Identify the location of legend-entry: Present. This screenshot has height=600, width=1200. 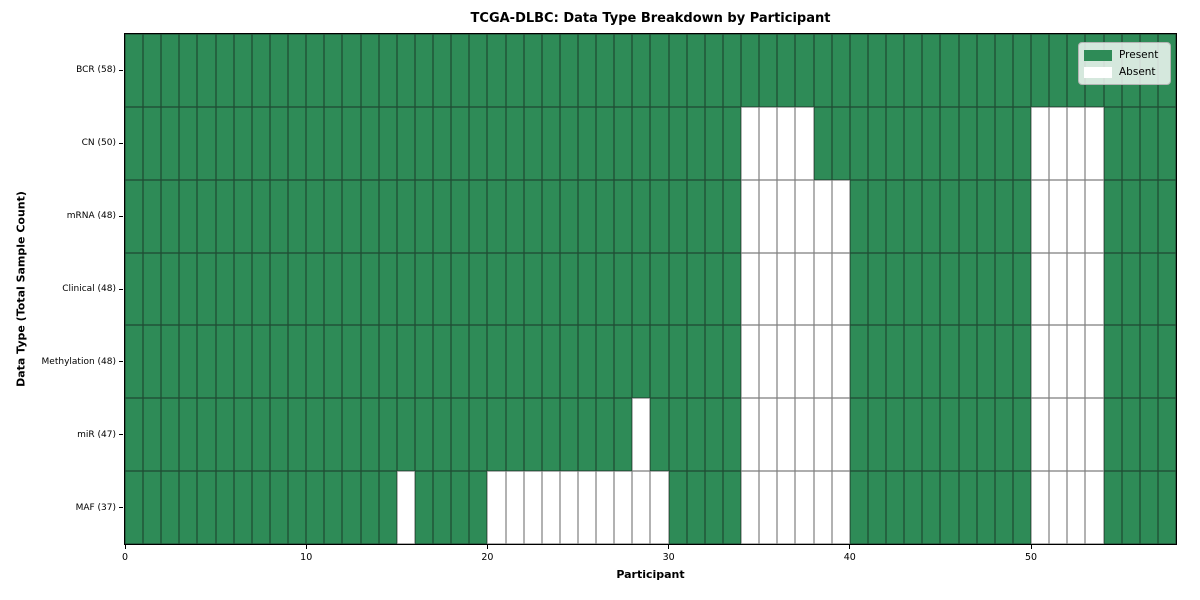
(1123, 55).